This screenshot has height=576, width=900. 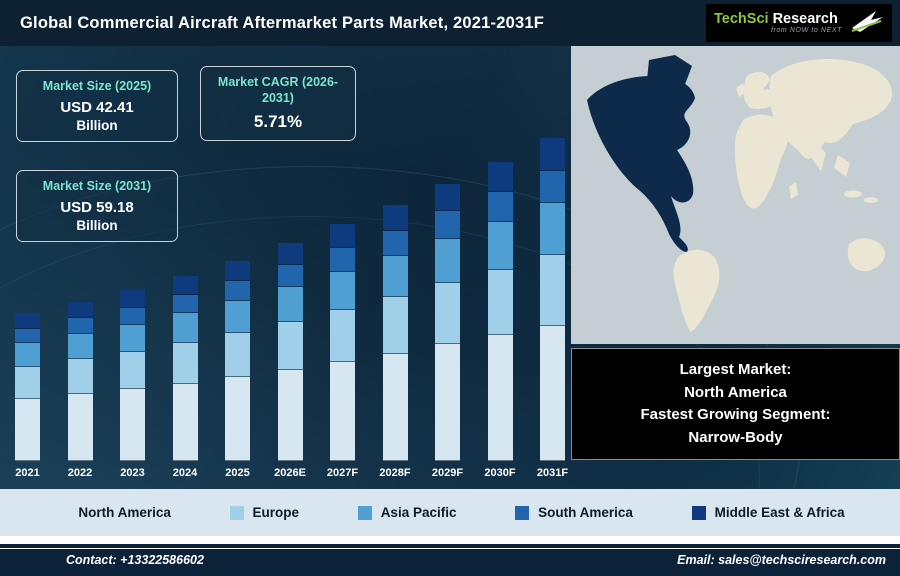 What do you see at coordinates (781, 560) in the screenshot?
I see `email-text: Email: sales@techsciresearch.com` at bounding box center [781, 560].